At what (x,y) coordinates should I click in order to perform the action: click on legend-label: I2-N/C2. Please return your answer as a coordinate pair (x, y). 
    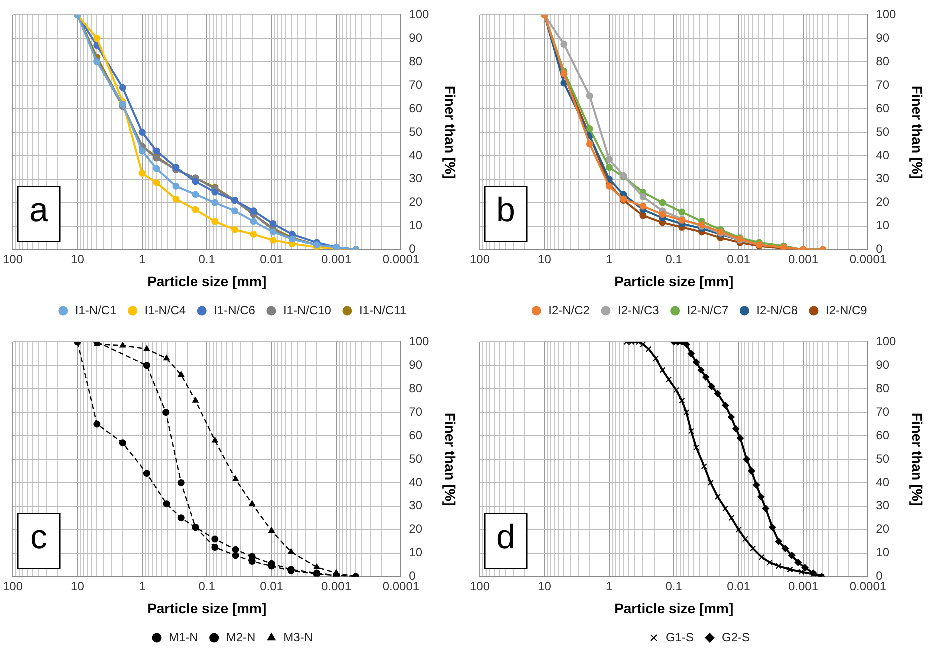
    Looking at the image, I should click on (569, 310).